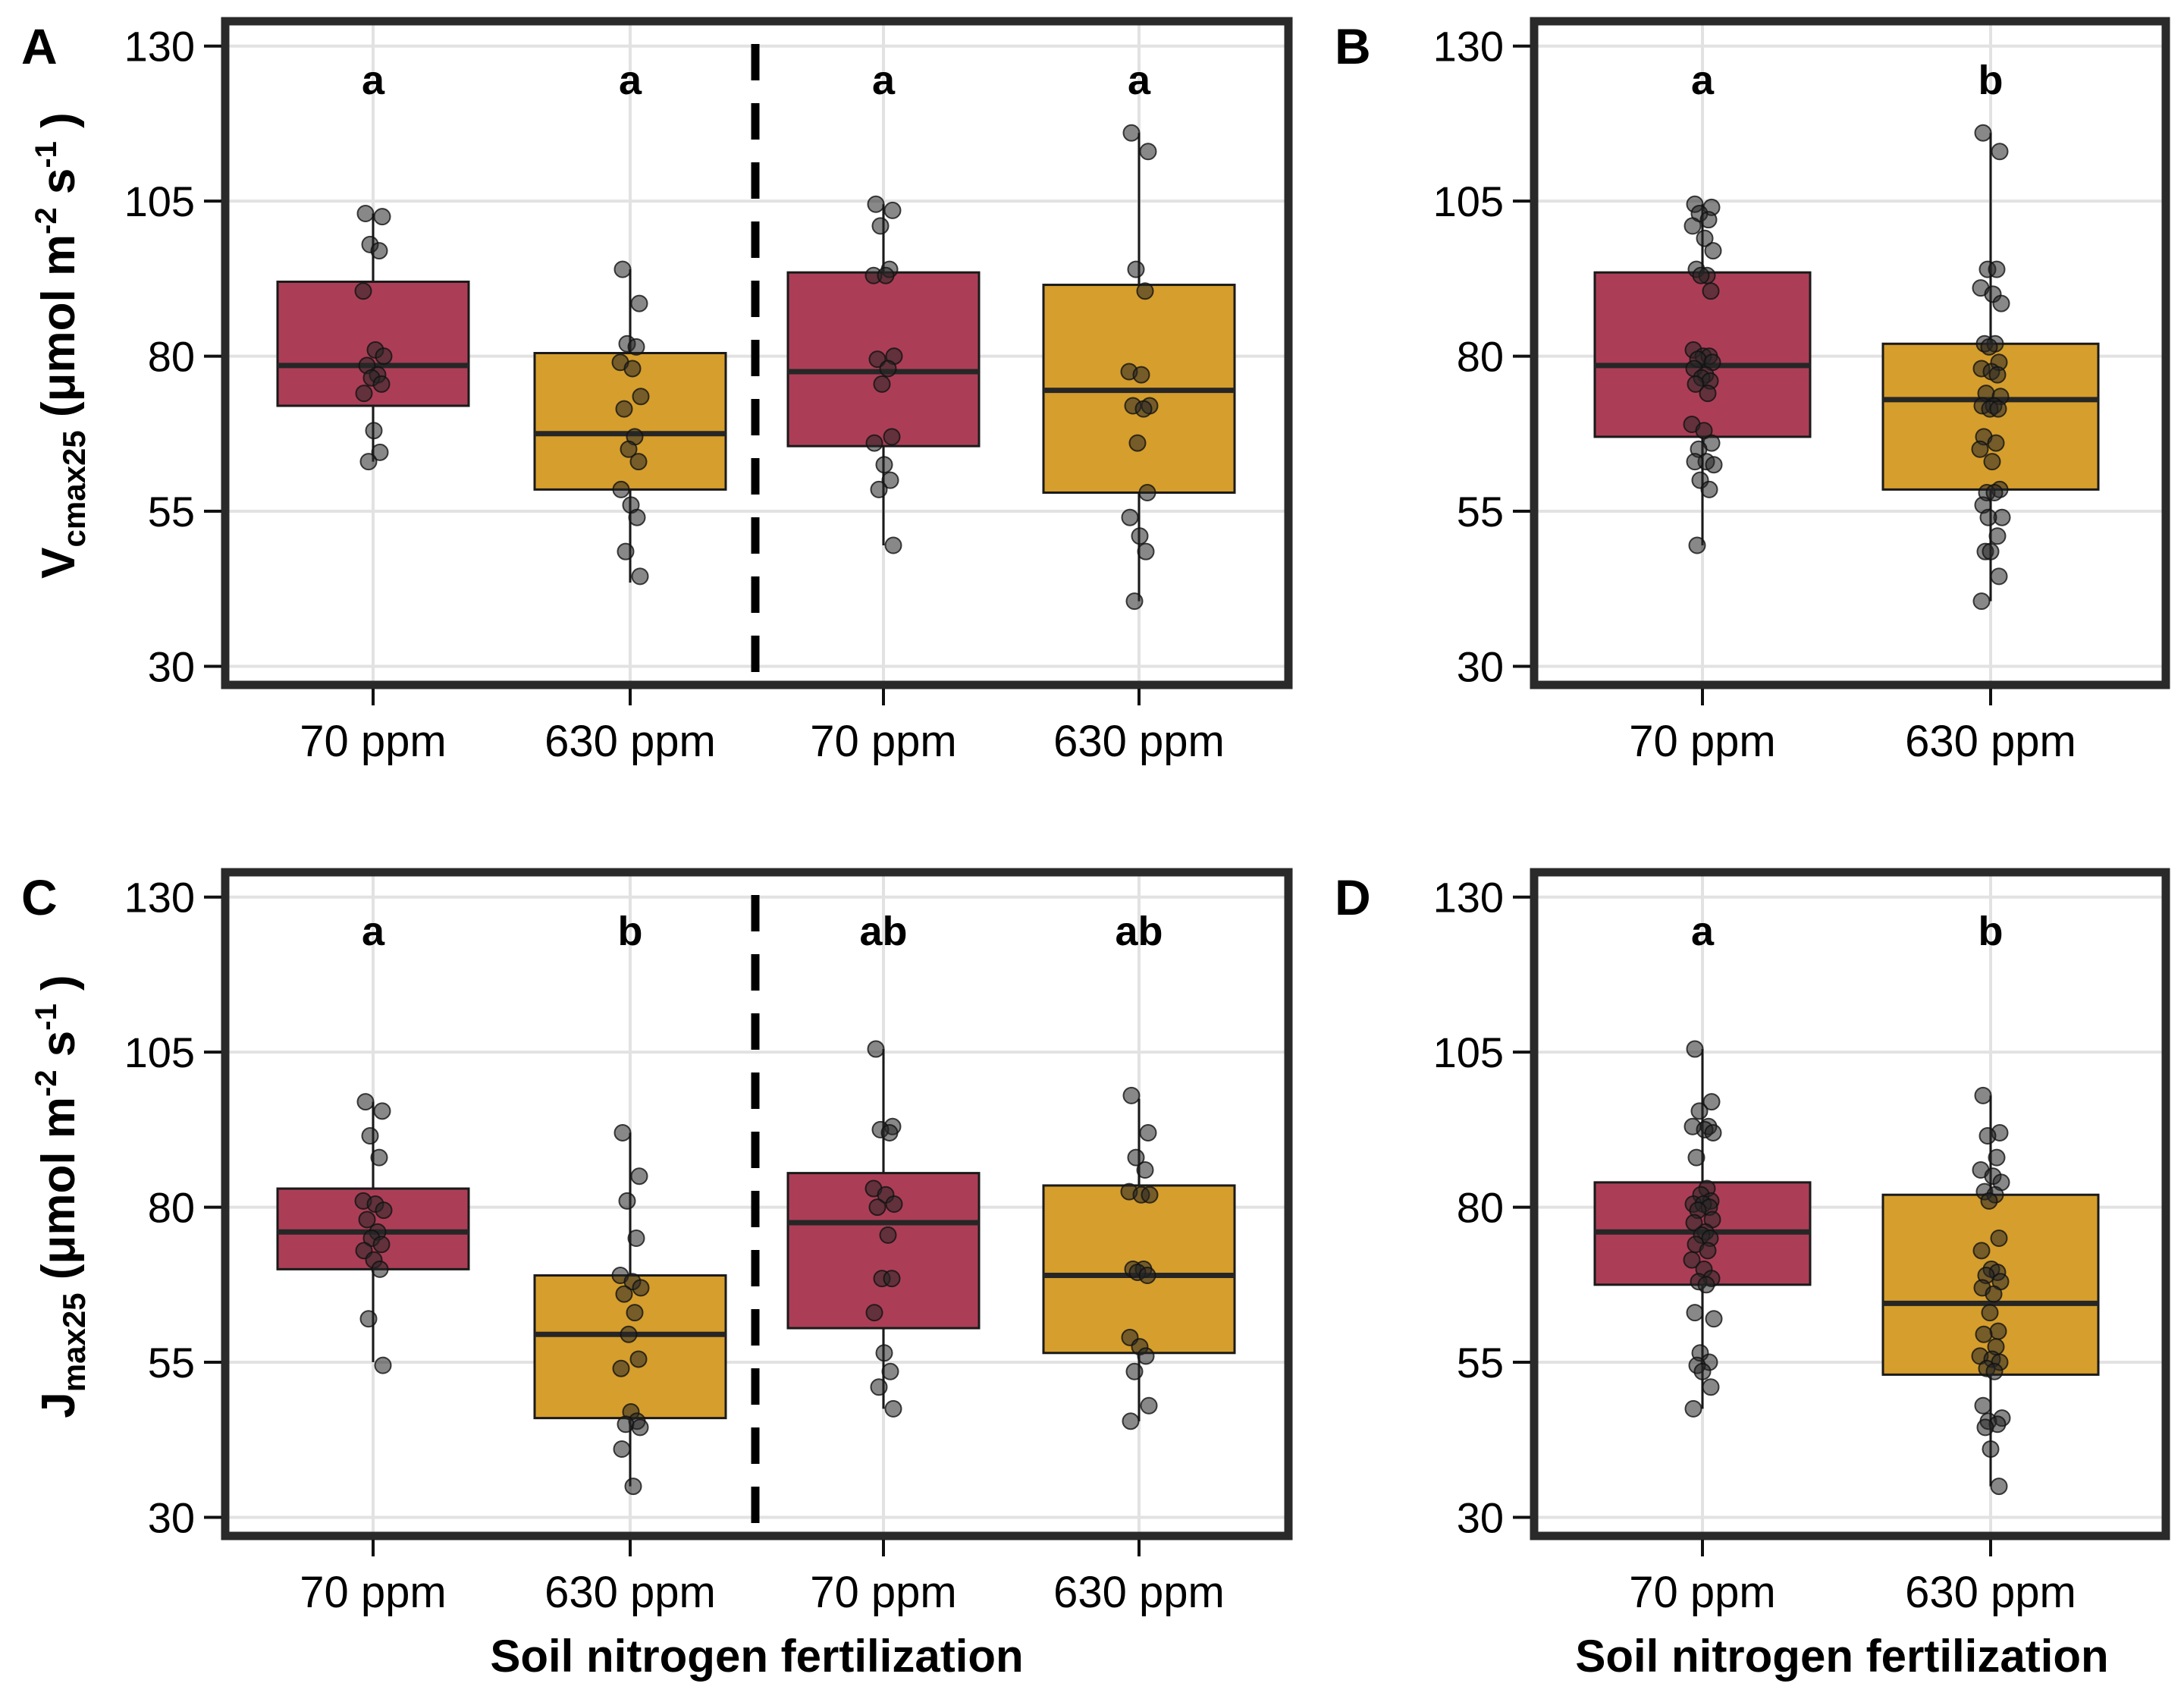  Describe the element at coordinates (1353, 897) in the screenshot. I see `panel-letter-d: D` at that location.